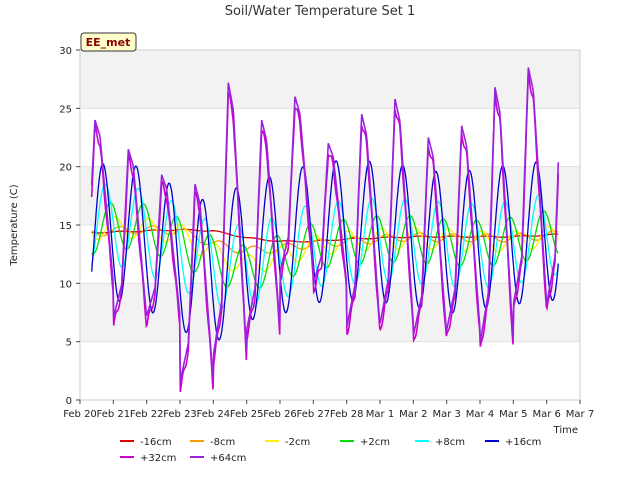  I want to click on x-tick-label: Mar 2, so click(413, 414).